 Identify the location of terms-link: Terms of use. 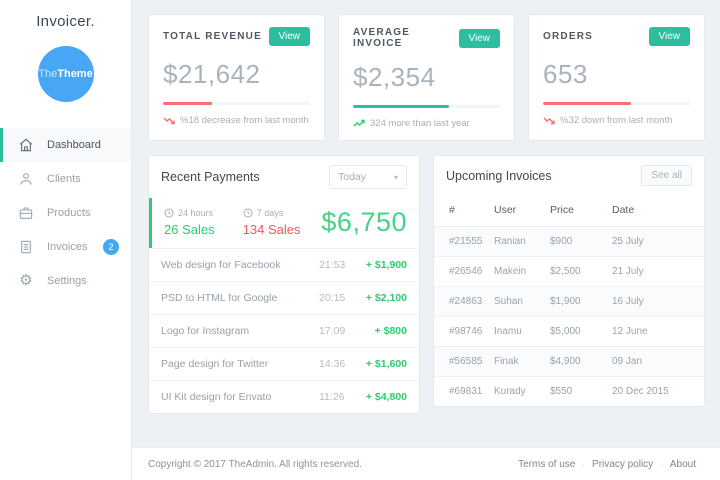
(547, 464).